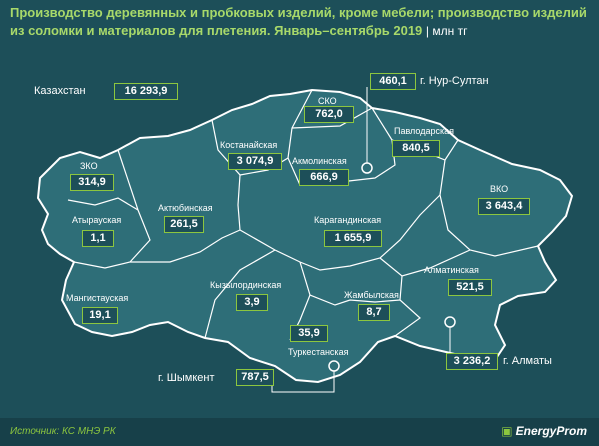  I want to click on border-karaganda-south, so click(340, 232).